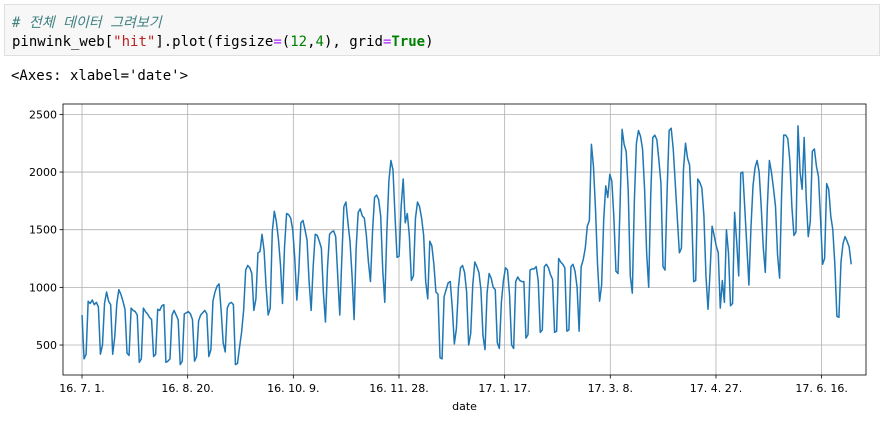  Describe the element at coordinates (398, 388) in the screenshot. I see `x-tick-label: 16. 11. 28.` at that location.